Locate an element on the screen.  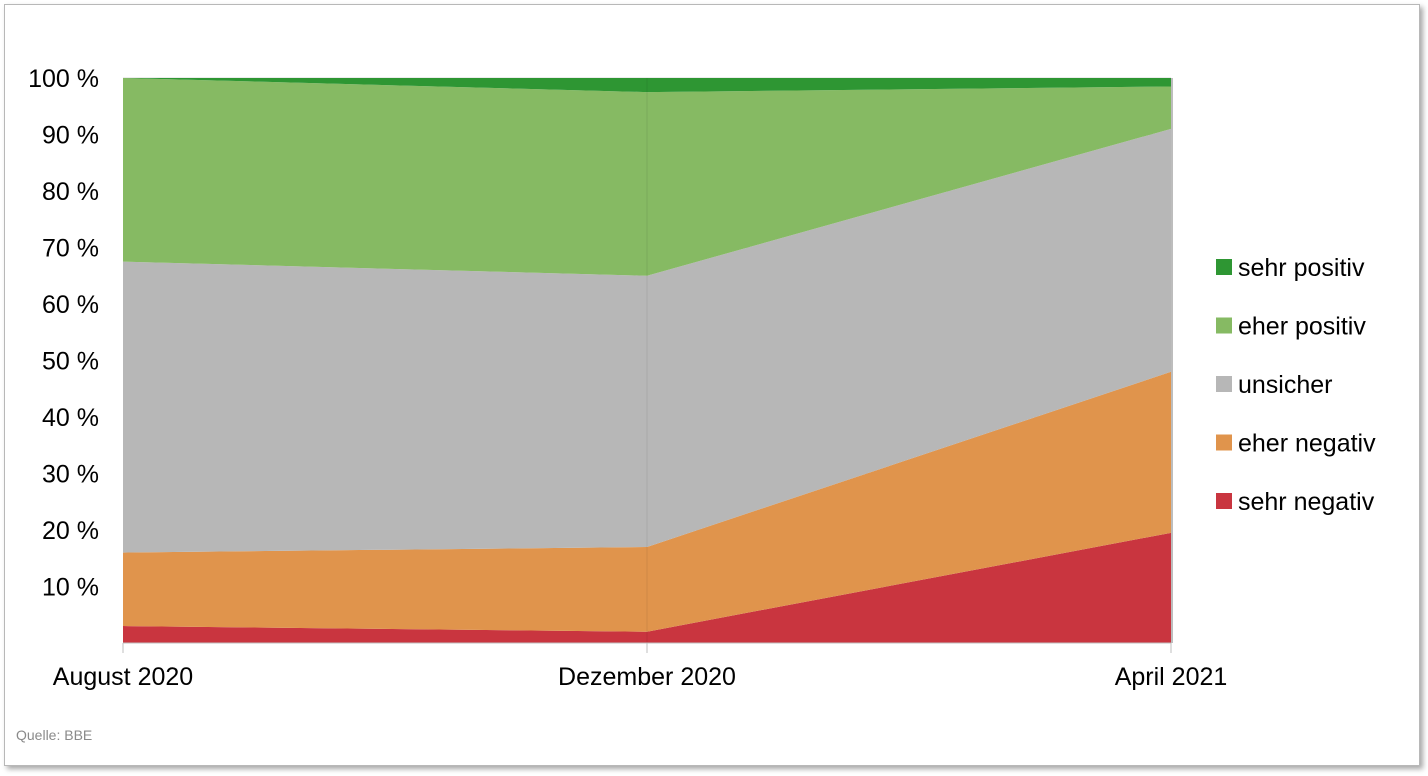
y-tick-label: 100 % is located at coordinates (63, 79).